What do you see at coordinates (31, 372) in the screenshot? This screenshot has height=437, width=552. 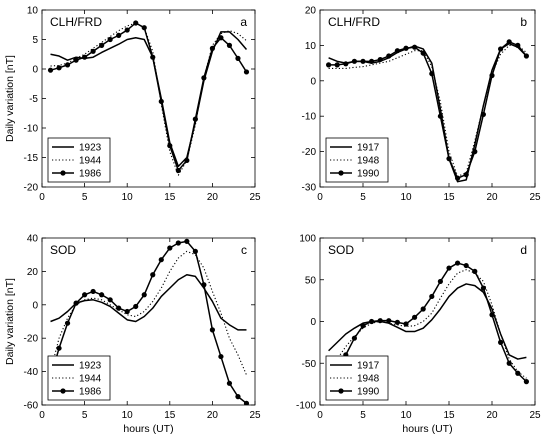 I see `y-tick-label: -40` at bounding box center [31, 372].